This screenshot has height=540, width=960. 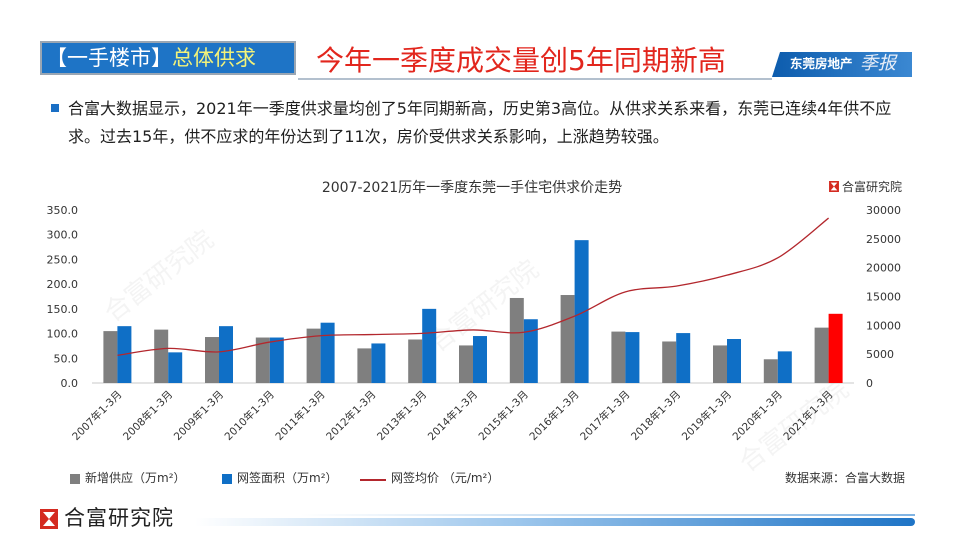 I want to click on bar-net-signed-2016, so click(x=581, y=311).